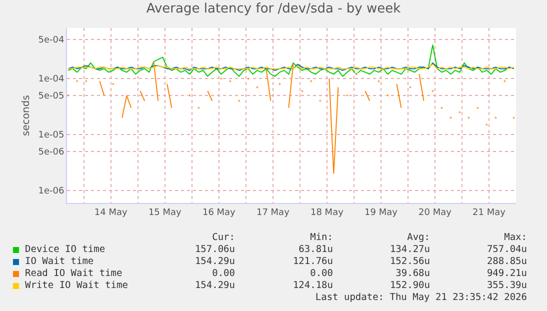 Image resolution: width=547 pixels, height=311 pixels. I want to click on text: 757.04u, so click(506, 250).